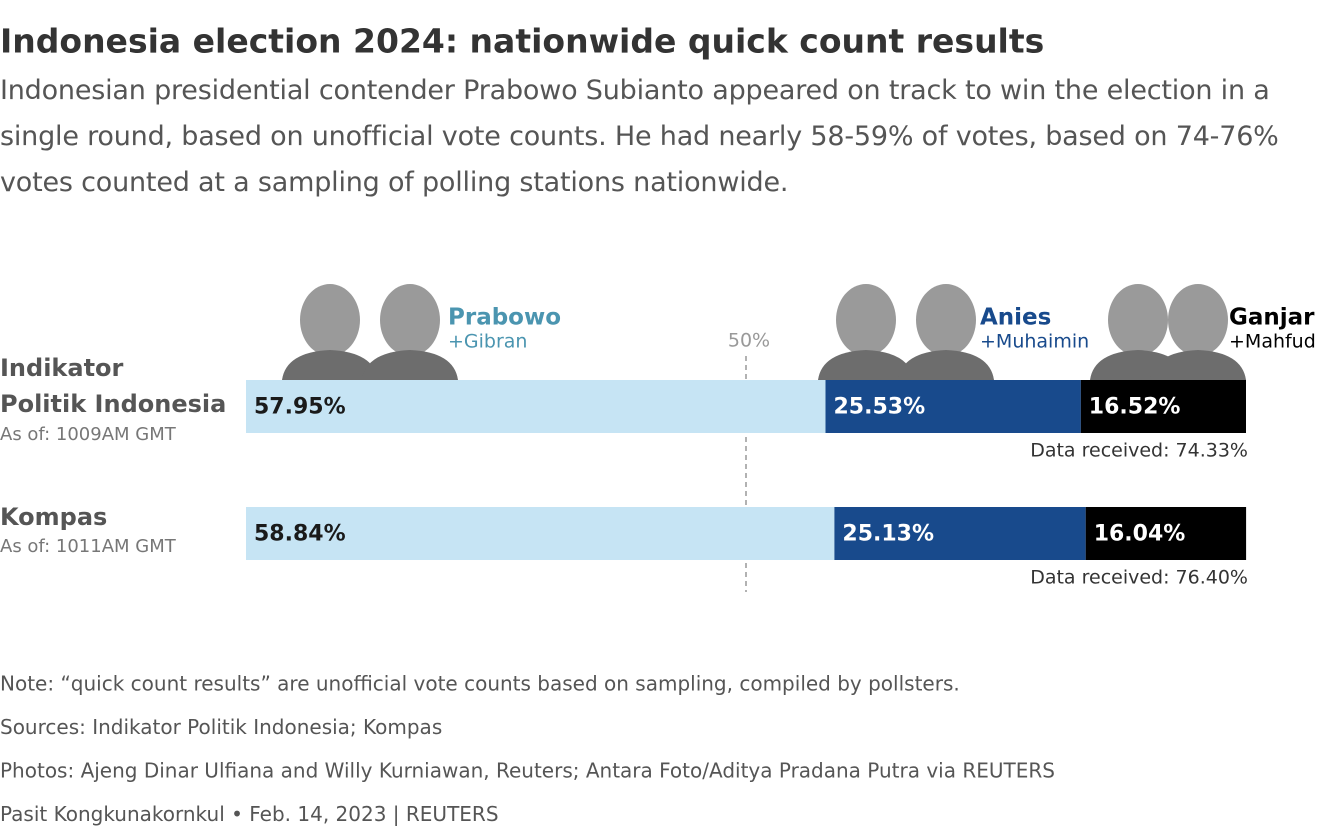 The width and height of the screenshot is (1320, 840). I want to click on value-label: 57.95%, so click(300, 407).